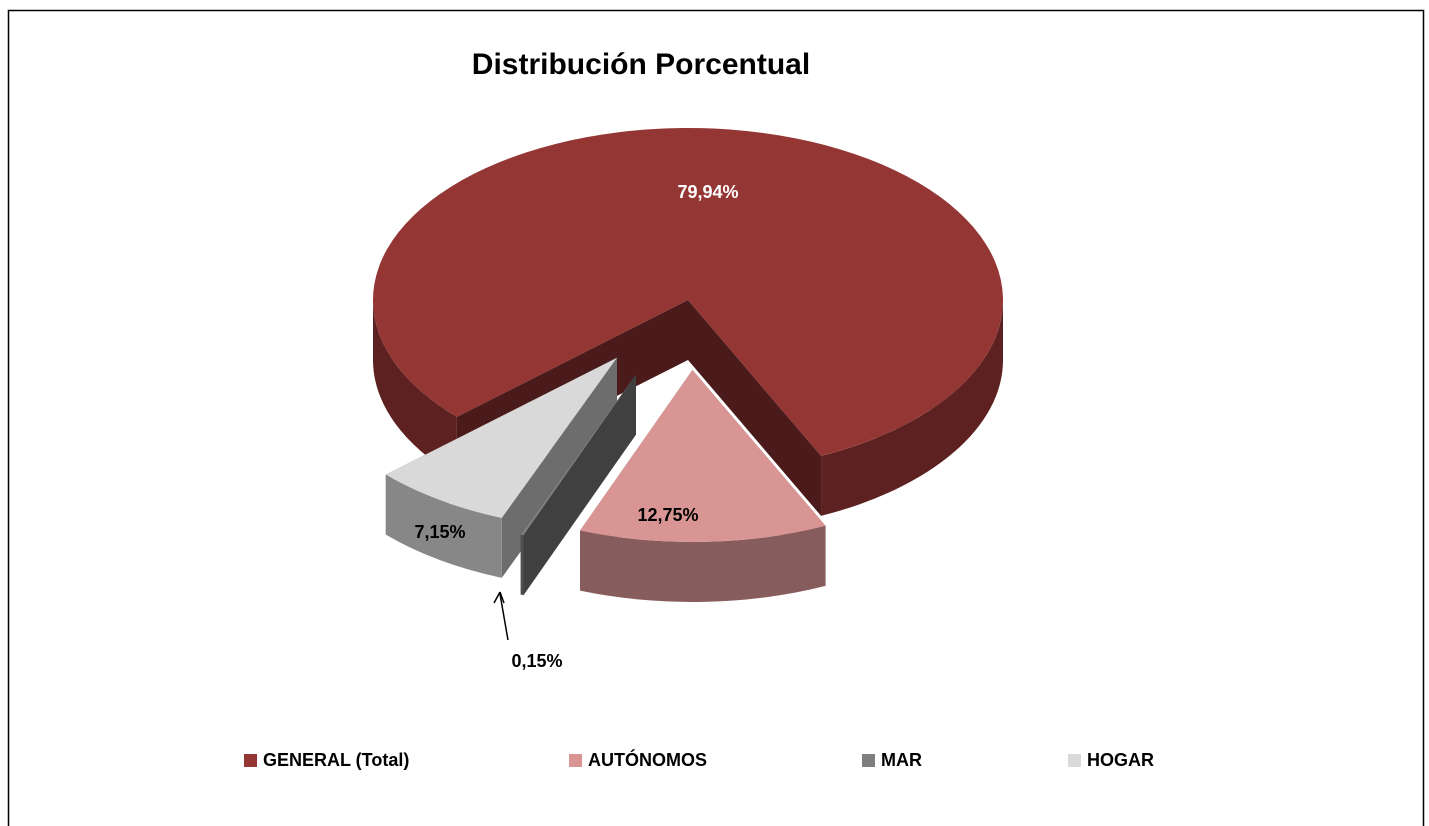 The image size is (1429, 826). I want to click on label-arrow, so click(504, 617).